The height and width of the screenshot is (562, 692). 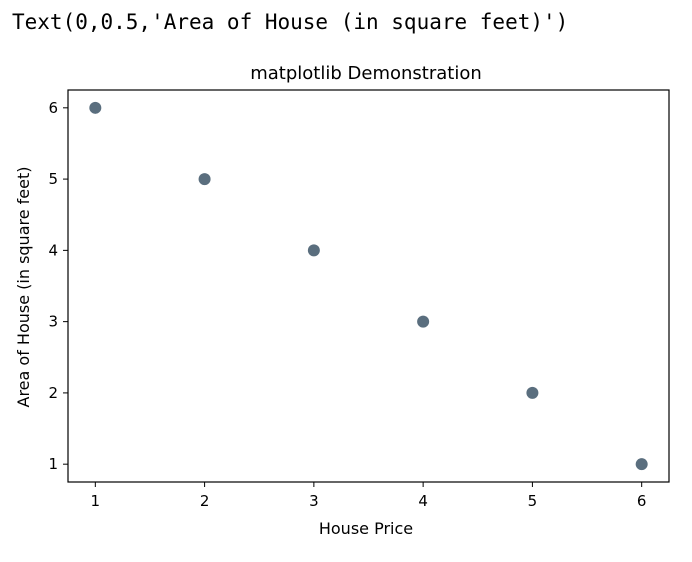 What do you see at coordinates (96, 501) in the screenshot?
I see `x-tick-label: 1` at bounding box center [96, 501].